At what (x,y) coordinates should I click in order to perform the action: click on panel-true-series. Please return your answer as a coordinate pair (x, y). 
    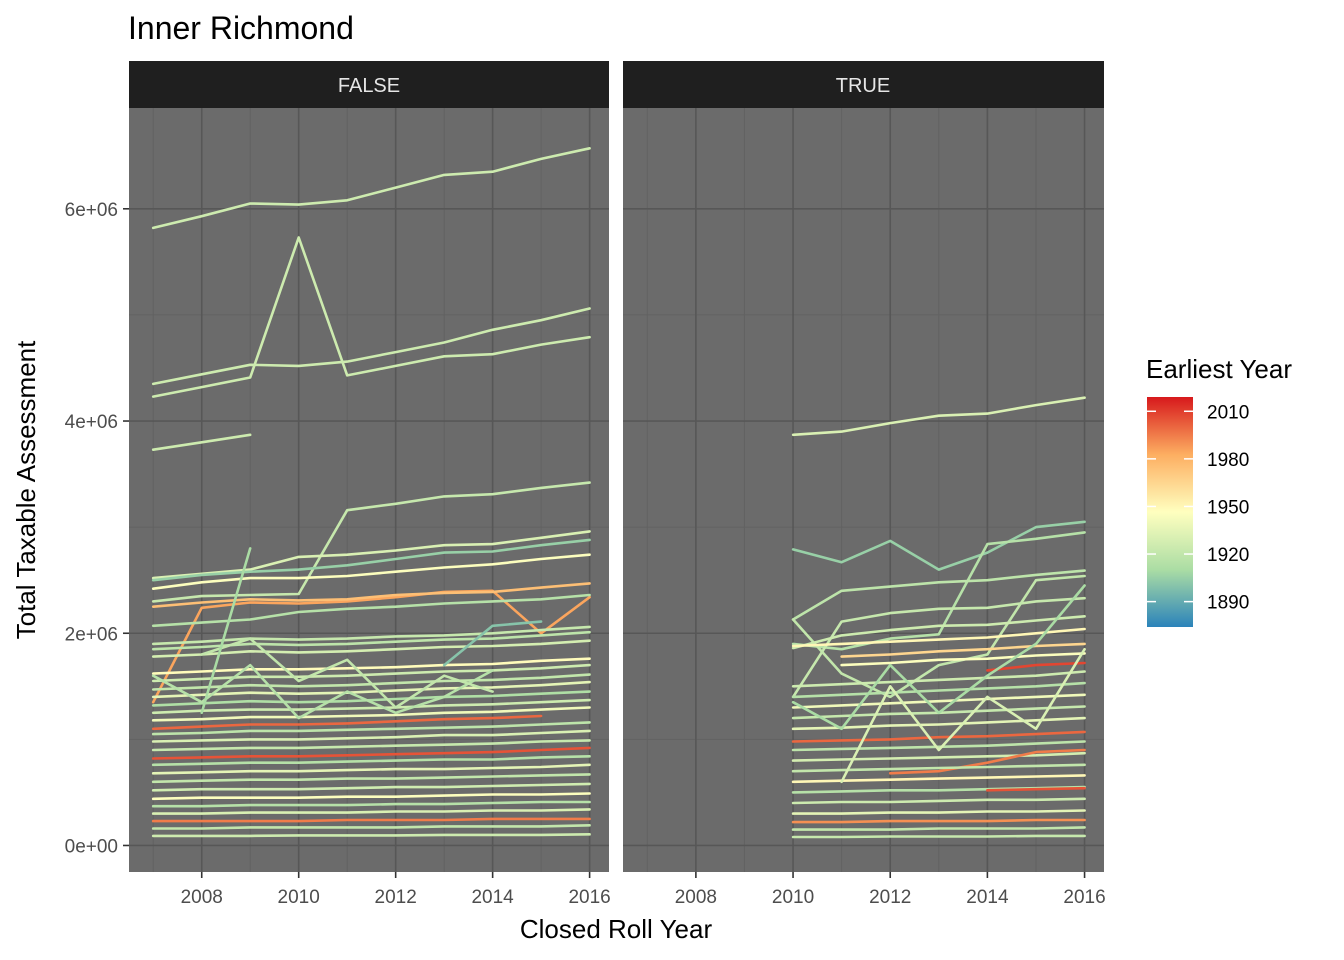
    Looking at the image, I should click on (938, 617).